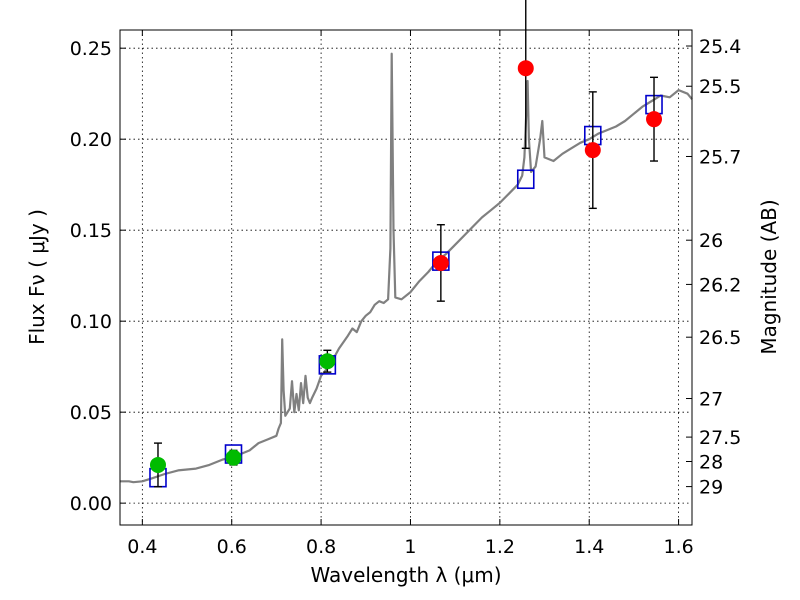 Image resolution: width=800 pixels, height=600 pixels. Describe the element at coordinates (91, 140) in the screenshot. I see `y-tick-label: 0.20` at that location.